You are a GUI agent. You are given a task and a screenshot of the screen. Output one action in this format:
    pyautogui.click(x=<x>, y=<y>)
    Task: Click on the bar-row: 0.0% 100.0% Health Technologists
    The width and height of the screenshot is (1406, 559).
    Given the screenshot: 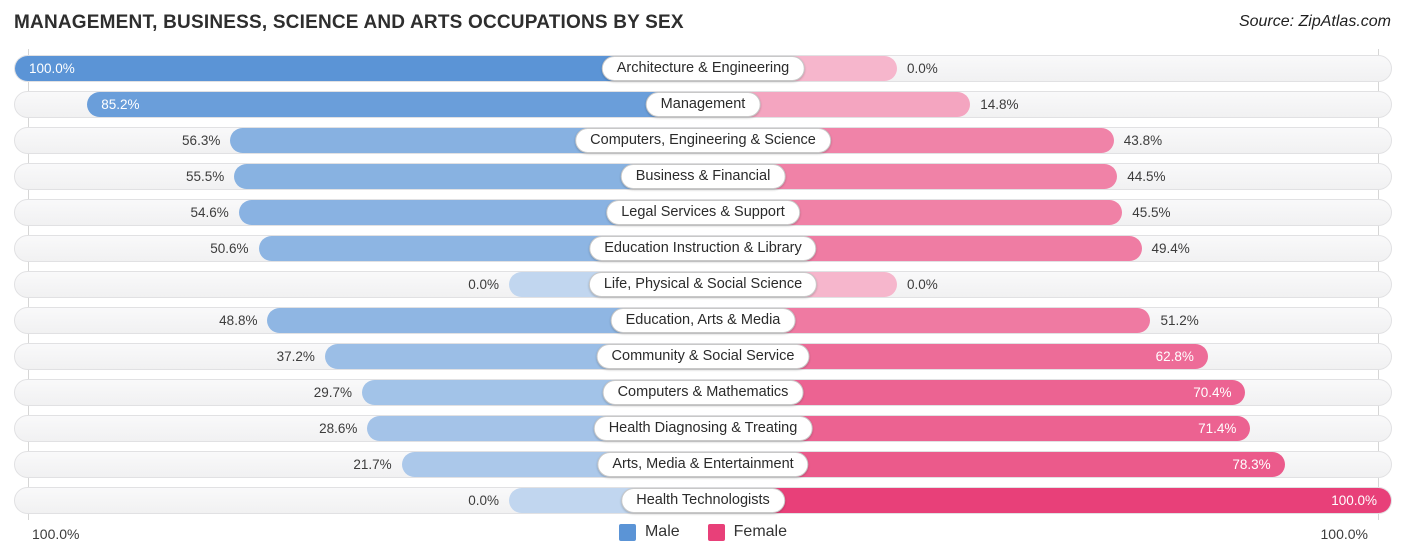 What is the action you would take?
    pyautogui.click(x=703, y=500)
    